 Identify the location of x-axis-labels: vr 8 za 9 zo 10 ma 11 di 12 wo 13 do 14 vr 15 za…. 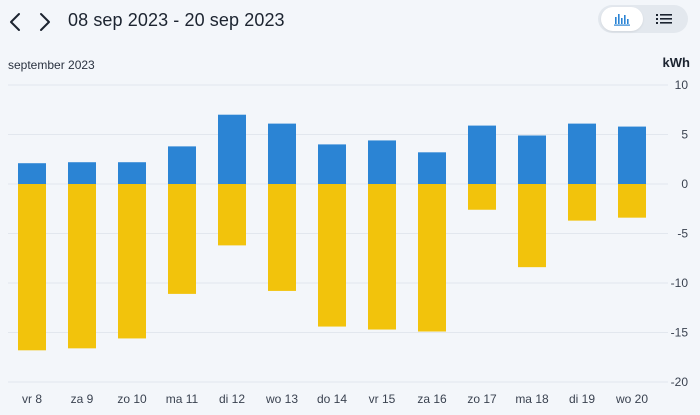
(335, 399).